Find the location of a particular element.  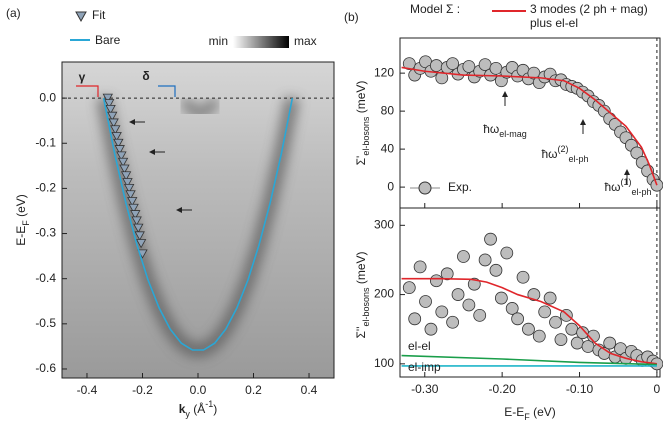

label-part: Σ'' is located at coordinates (361, 333).